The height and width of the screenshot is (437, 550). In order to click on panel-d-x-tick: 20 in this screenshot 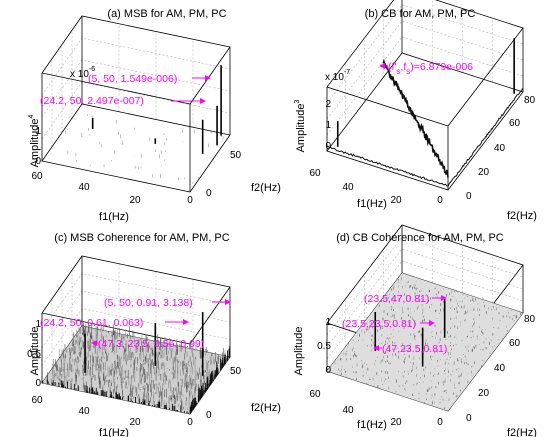, I will do `click(396, 422)`.